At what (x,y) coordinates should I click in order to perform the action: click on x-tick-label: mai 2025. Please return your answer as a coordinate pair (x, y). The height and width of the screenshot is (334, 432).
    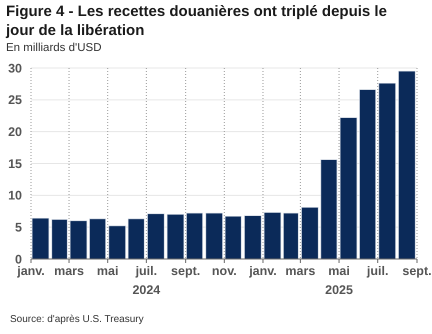
    Looking at the image, I should click on (339, 280).